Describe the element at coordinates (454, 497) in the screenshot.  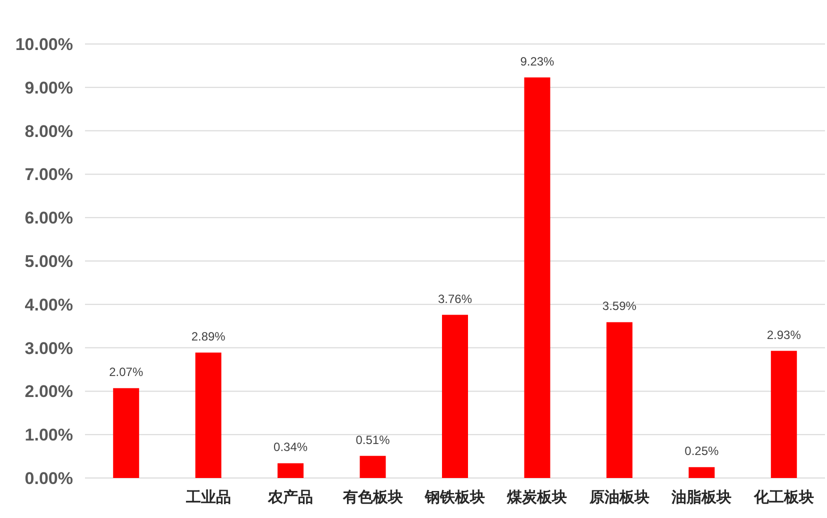
I see `x-tick-label: 钢铁板块` at that location.